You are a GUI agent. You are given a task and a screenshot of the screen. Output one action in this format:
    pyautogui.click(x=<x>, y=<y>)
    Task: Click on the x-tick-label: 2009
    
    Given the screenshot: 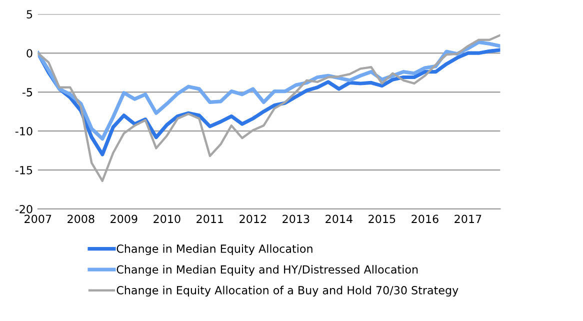 What is the action you would take?
    pyautogui.click(x=124, y=219)
    